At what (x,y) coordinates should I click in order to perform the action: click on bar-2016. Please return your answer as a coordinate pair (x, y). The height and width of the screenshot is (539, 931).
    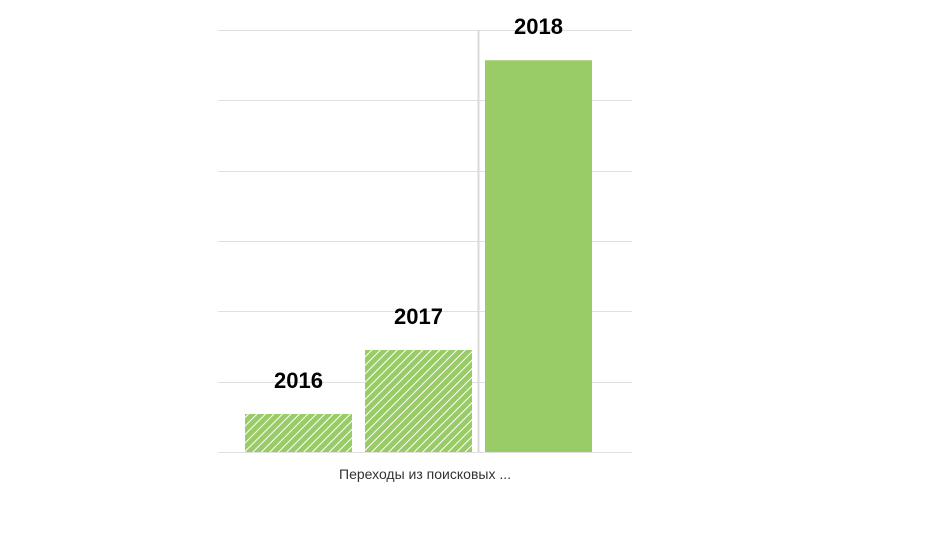
    Looking at the image, I should click on (298, 433).